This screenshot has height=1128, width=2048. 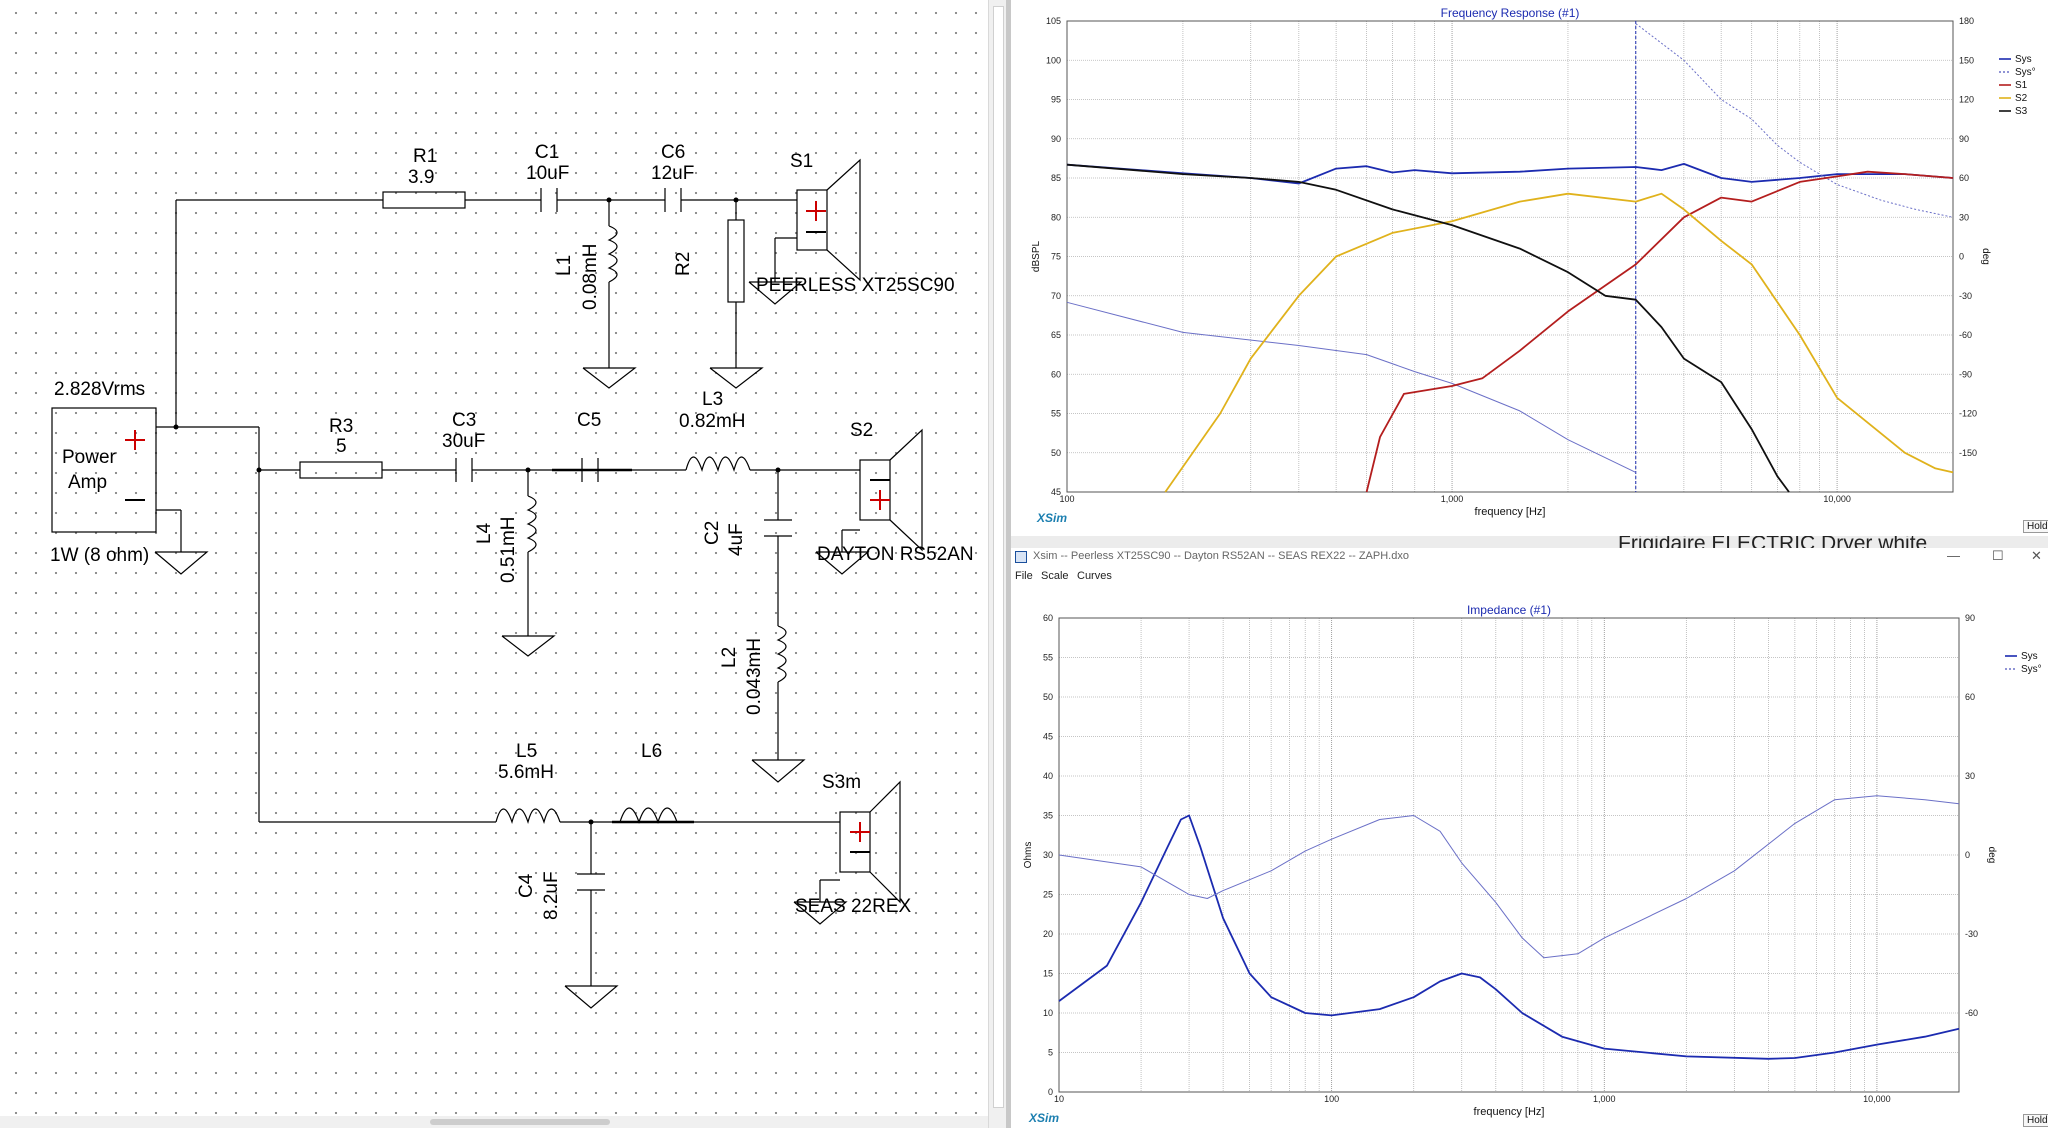 What do you see at coordinates (1452, 499) in the screenshot?
I see `fr-x-tick: 1,000` at bounding box center [1452, 499].